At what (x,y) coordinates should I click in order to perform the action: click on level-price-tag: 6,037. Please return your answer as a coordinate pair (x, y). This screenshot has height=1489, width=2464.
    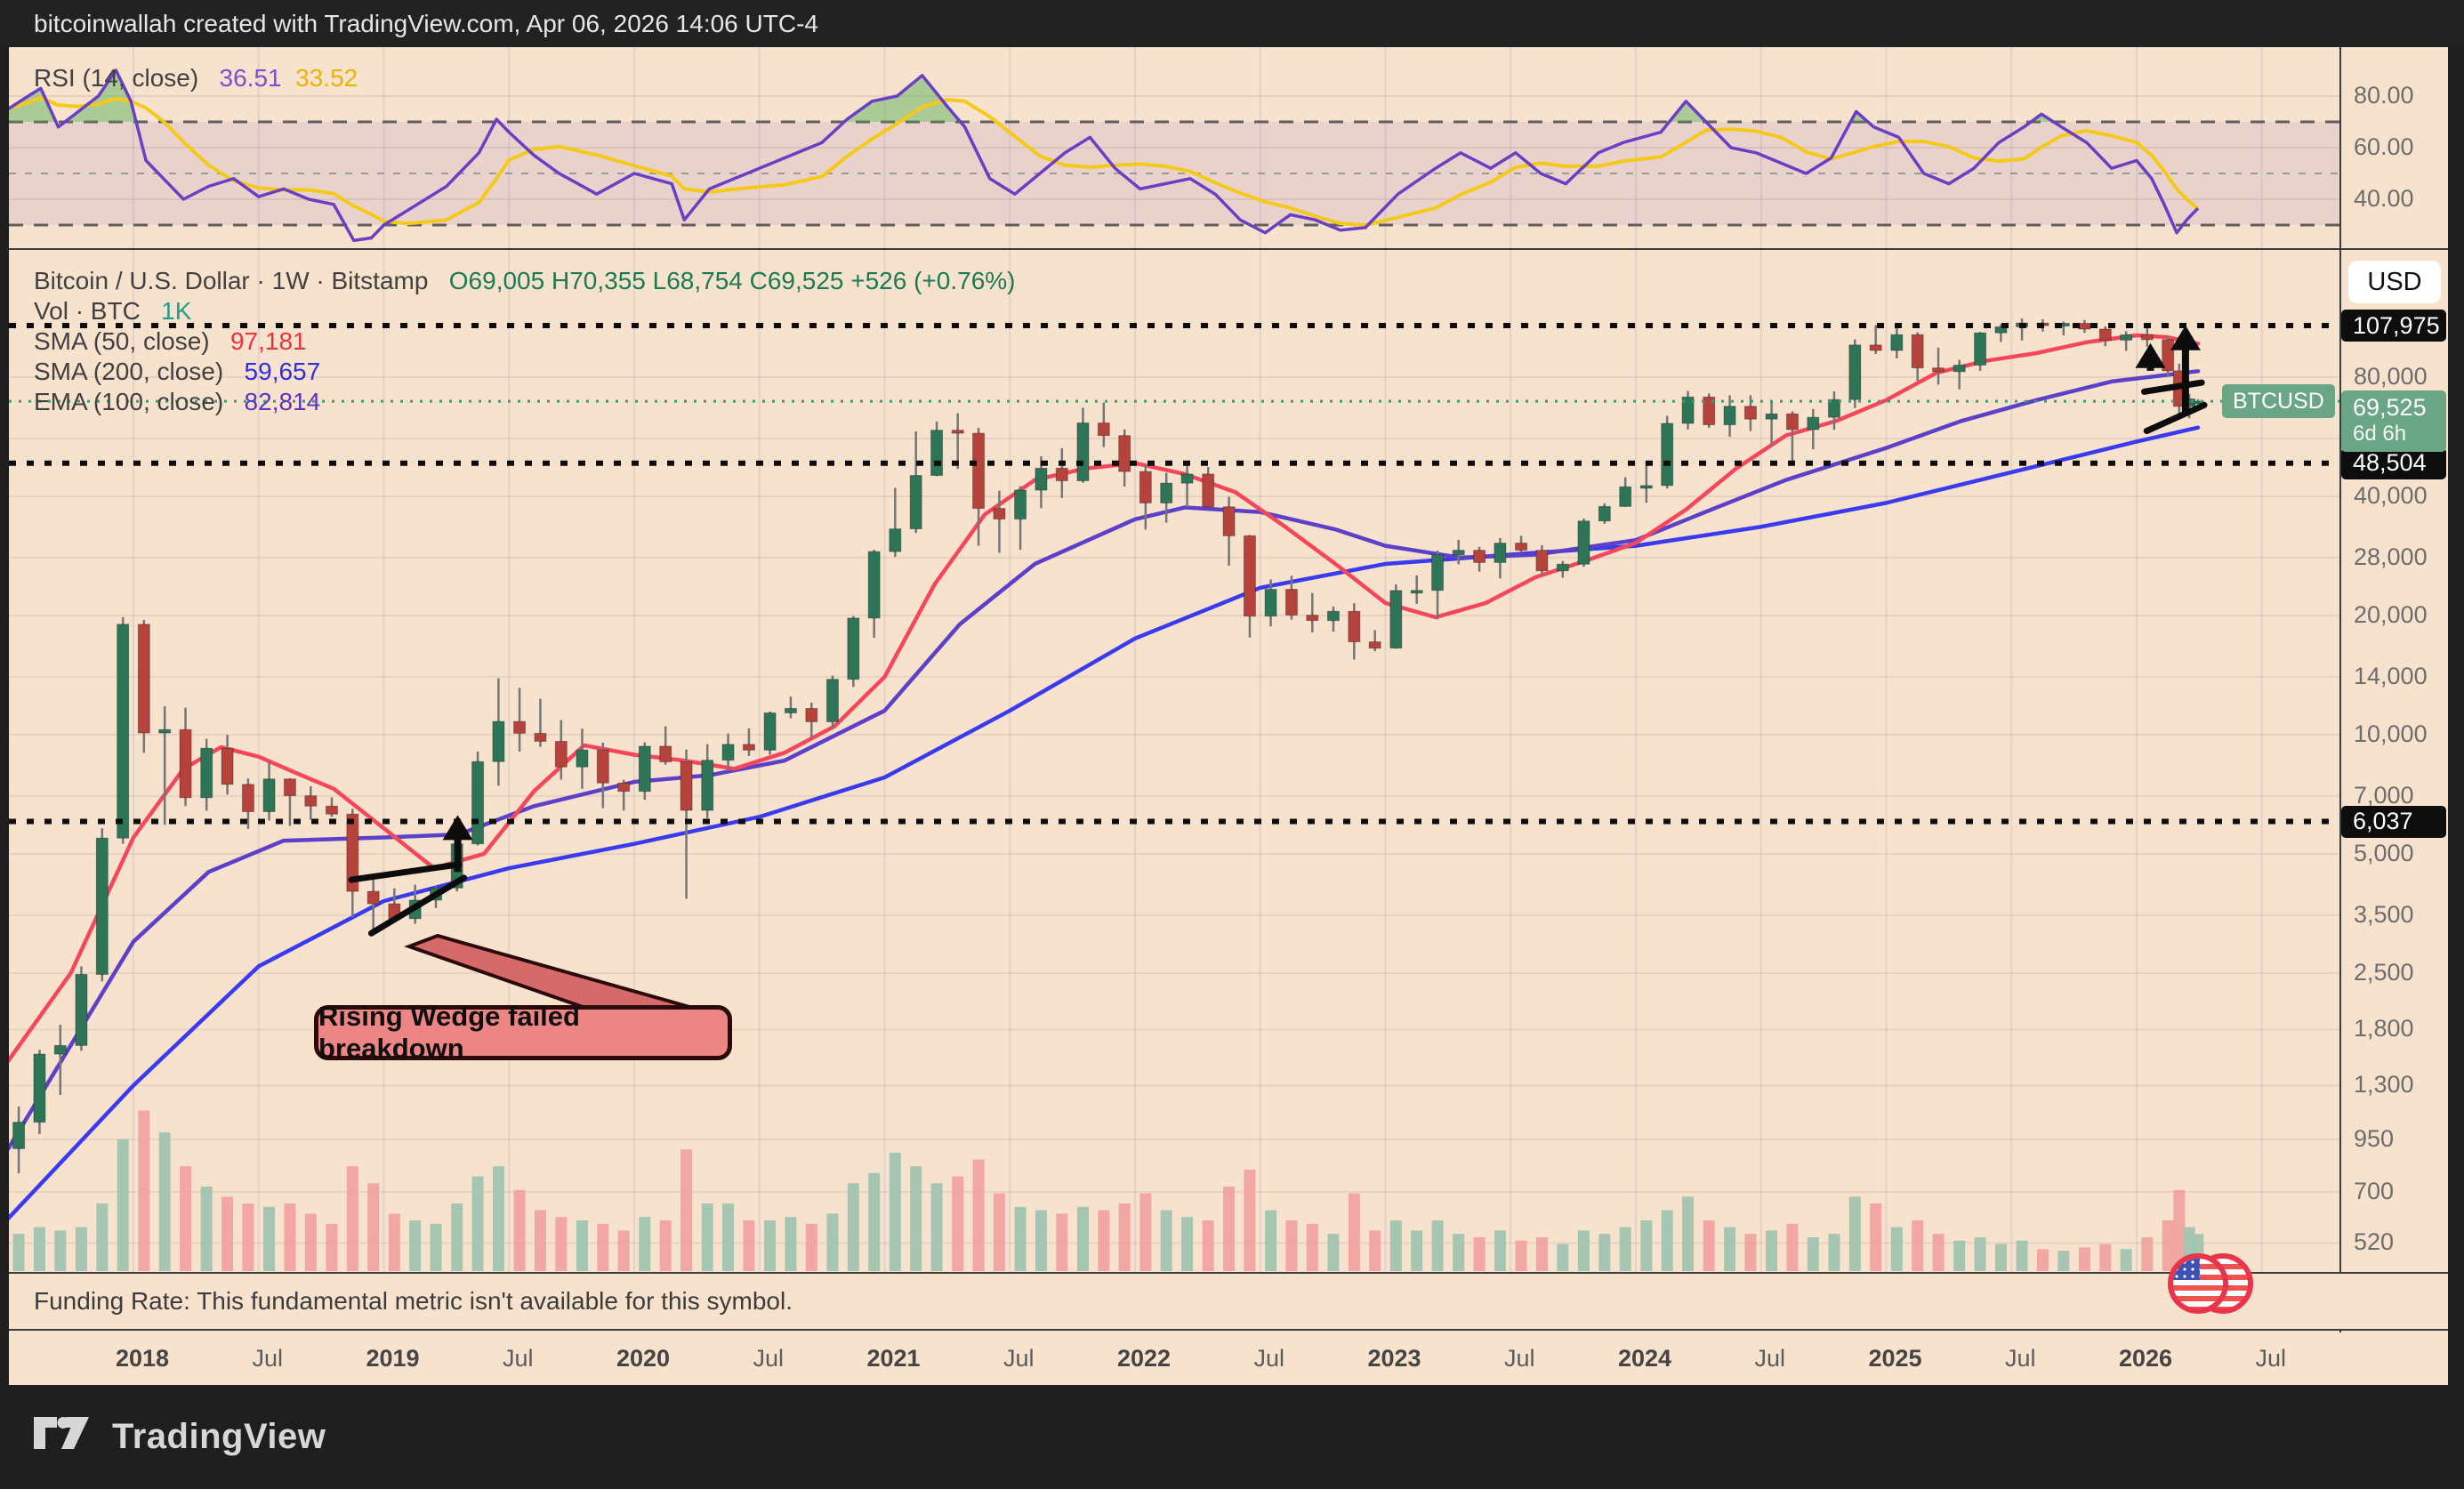
    Looking at the image, I should click on (2394, 821).